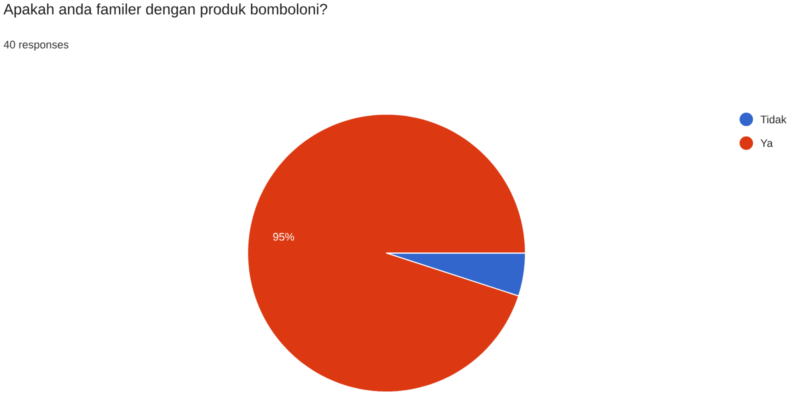  Describe the element at coordinates (165, 11) in the screenshot. I see `chart-title: Apakah anda familer dengan produk bomboloni?` at that location.